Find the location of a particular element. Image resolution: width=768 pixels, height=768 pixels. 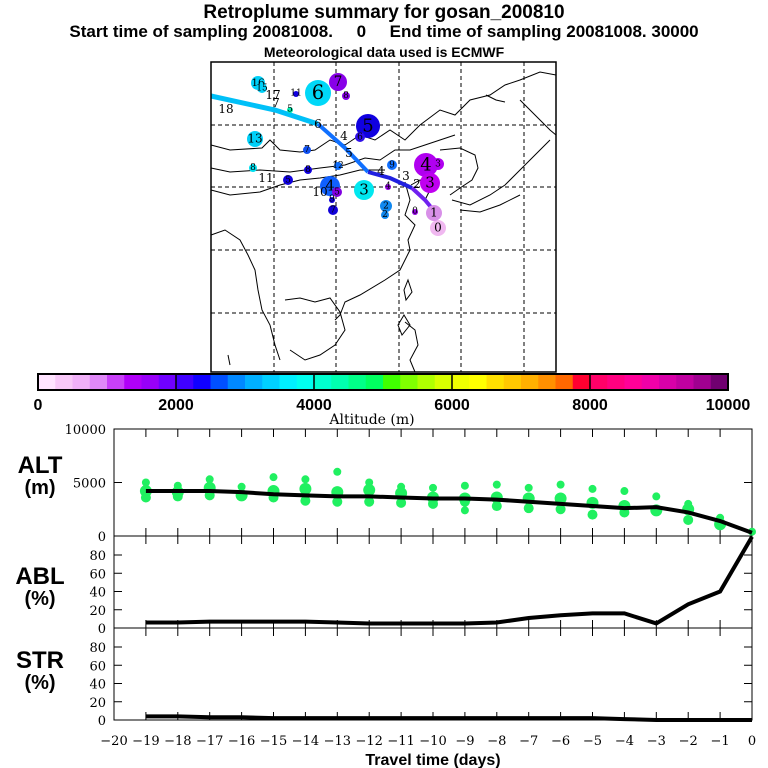

abl-label: ABL is located at coordinates (40, 576).